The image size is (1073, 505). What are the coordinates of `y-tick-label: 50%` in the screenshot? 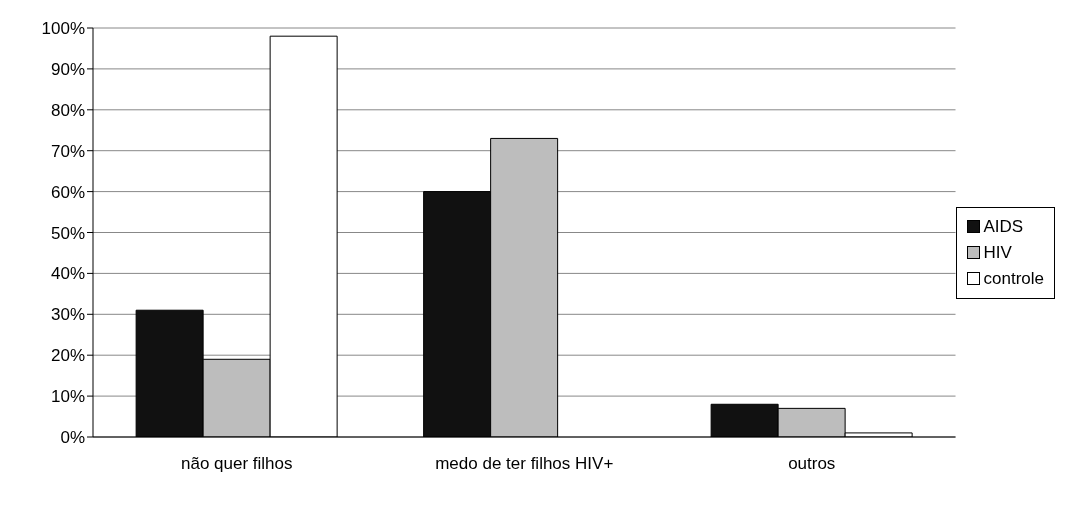 It's located at (67, 233).